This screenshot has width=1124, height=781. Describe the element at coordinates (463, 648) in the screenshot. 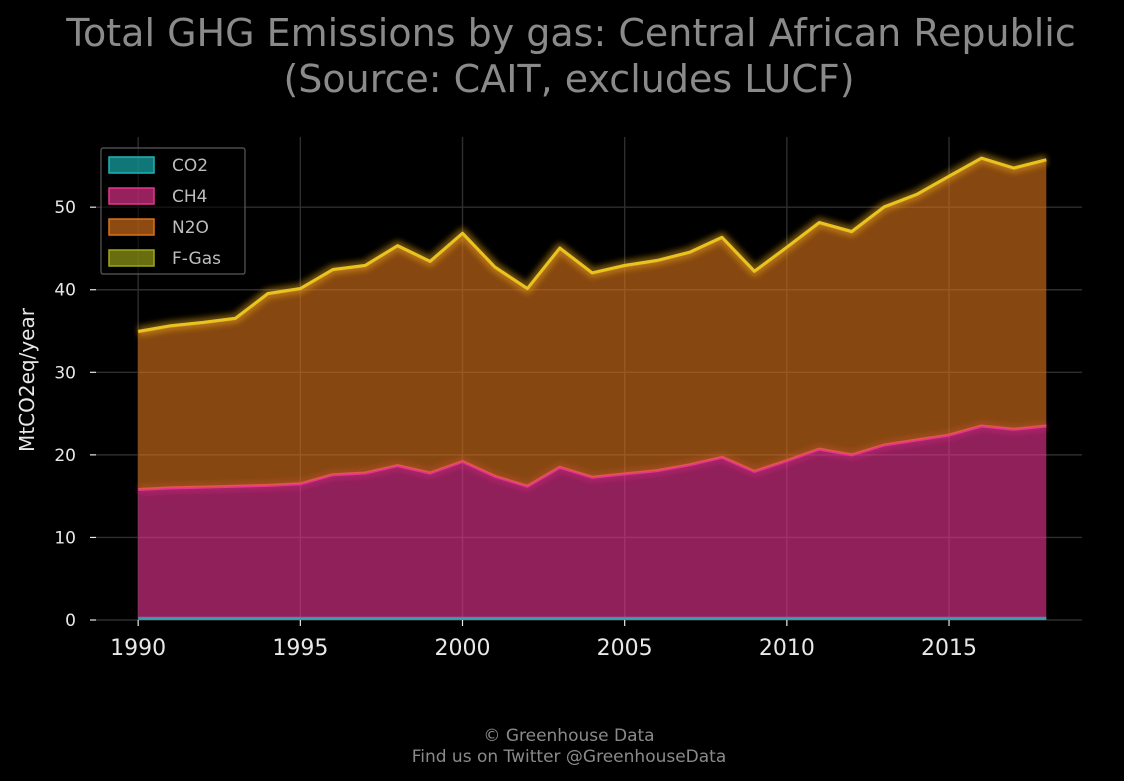

I see `x-tick-label: 2000` at that location.